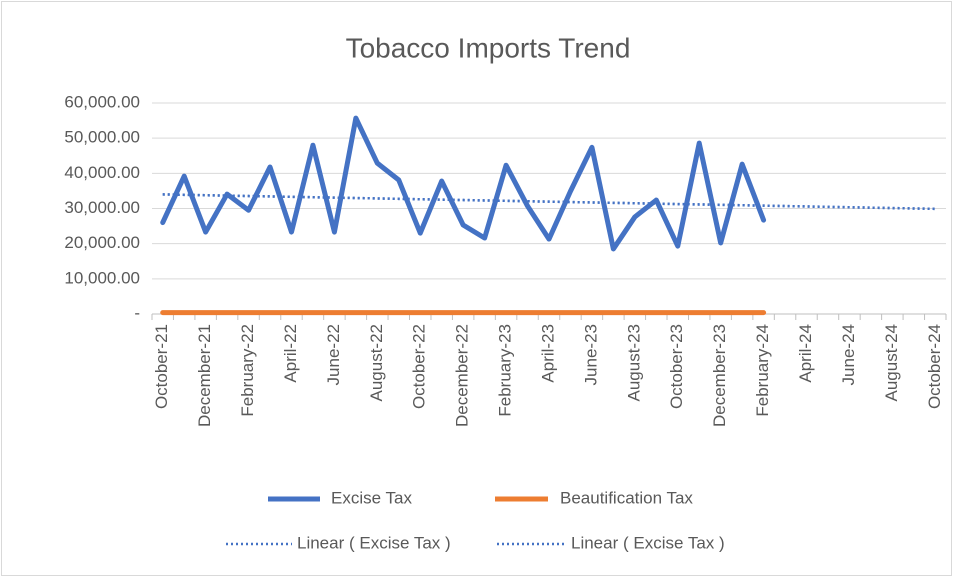 The width and height of the screenshot is (956, 585). I want to click on x-tick-label: April-24, so click(805, 353).